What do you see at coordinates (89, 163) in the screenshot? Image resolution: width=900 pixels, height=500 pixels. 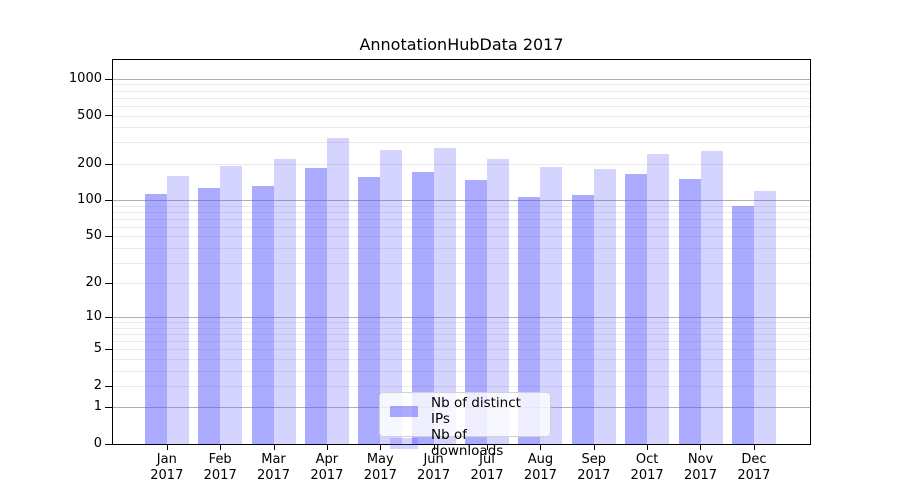 I see `y-tick-label-200: 200` at bounding box center [89, 163].